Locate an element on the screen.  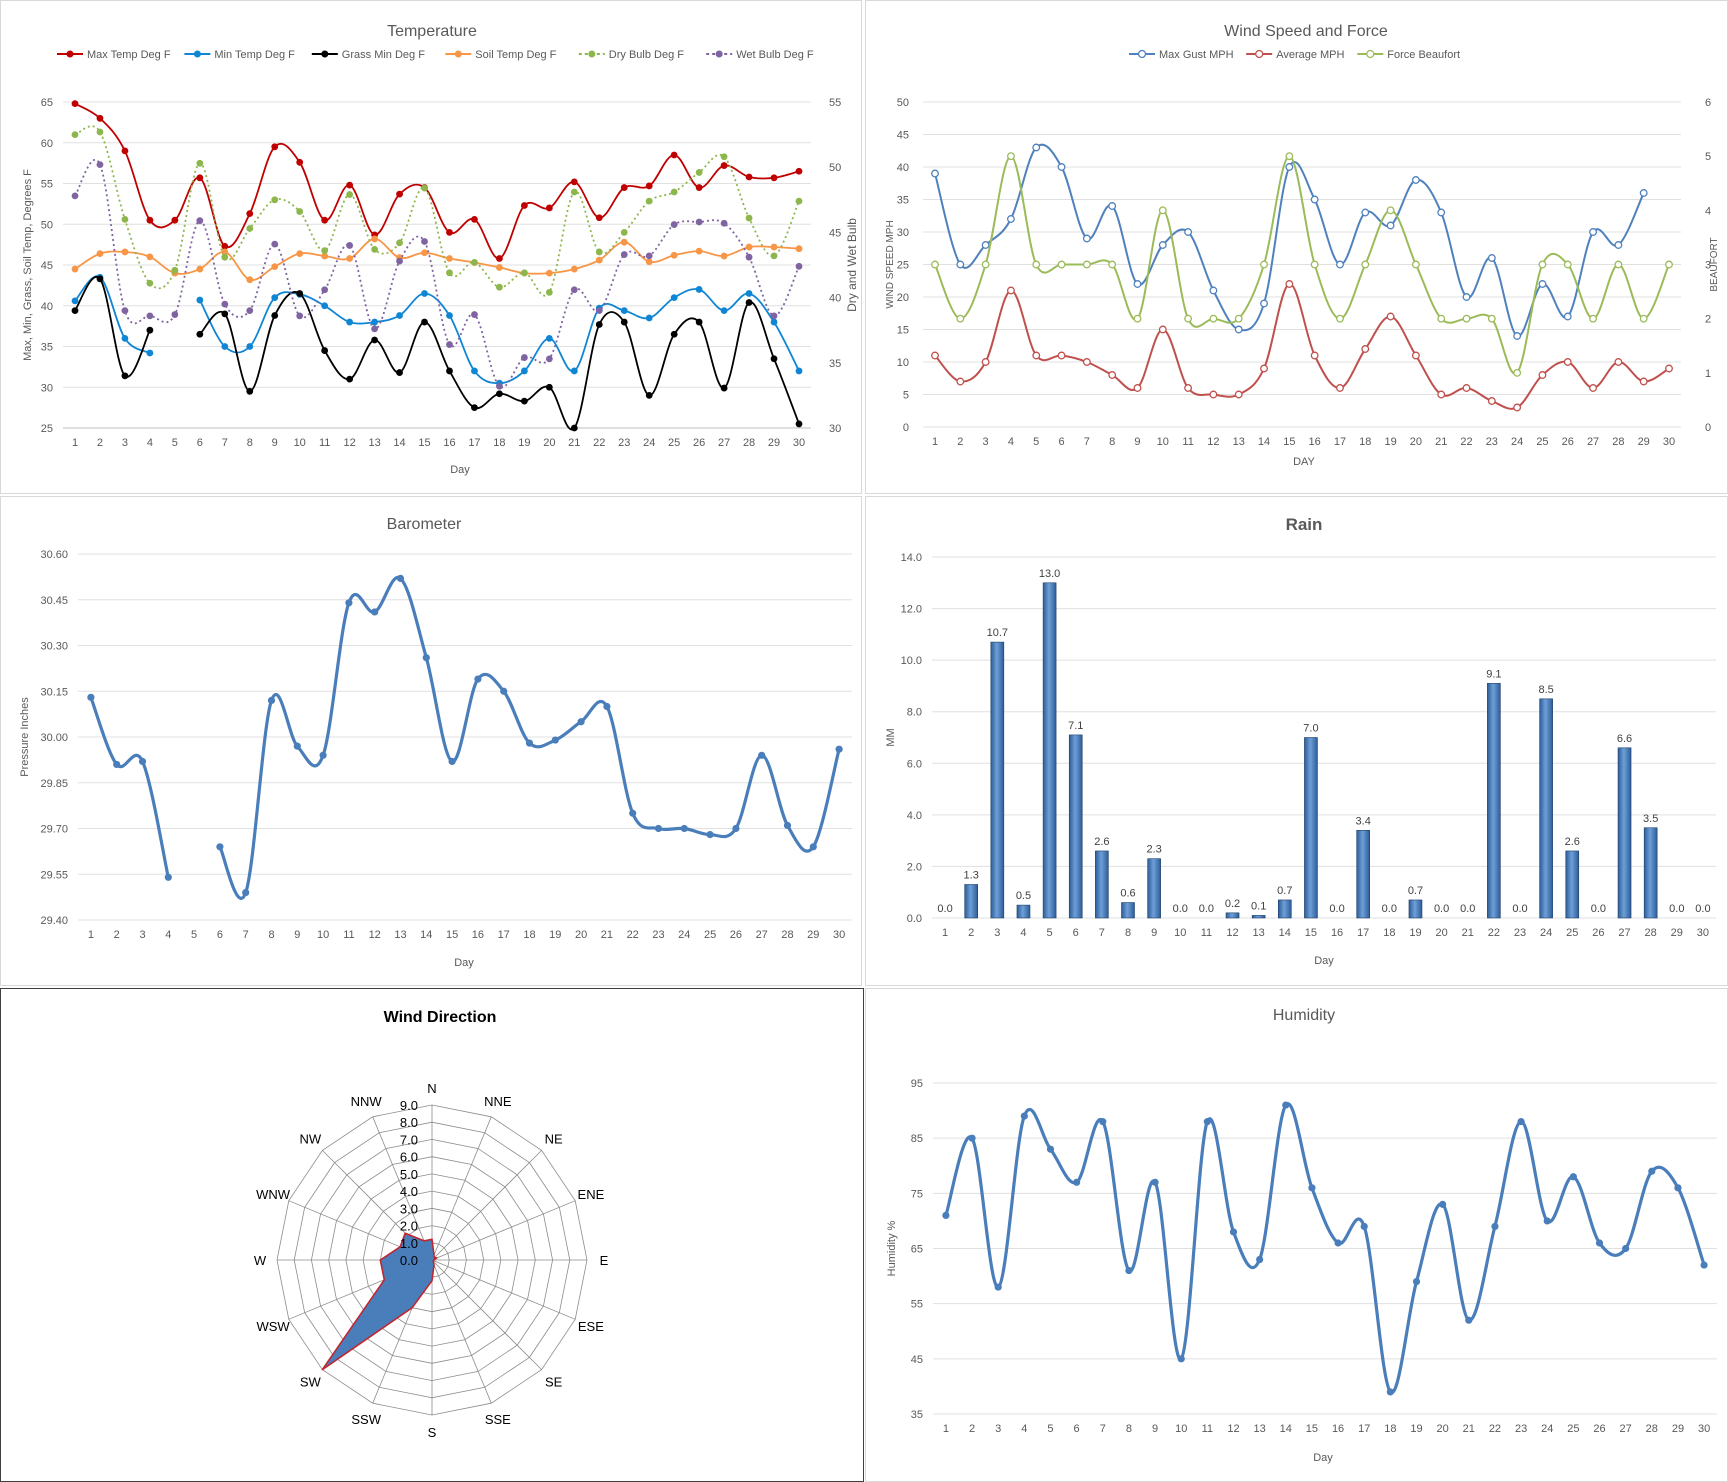
x-tick-label: 21 is located at coordinates (1469, 1429).